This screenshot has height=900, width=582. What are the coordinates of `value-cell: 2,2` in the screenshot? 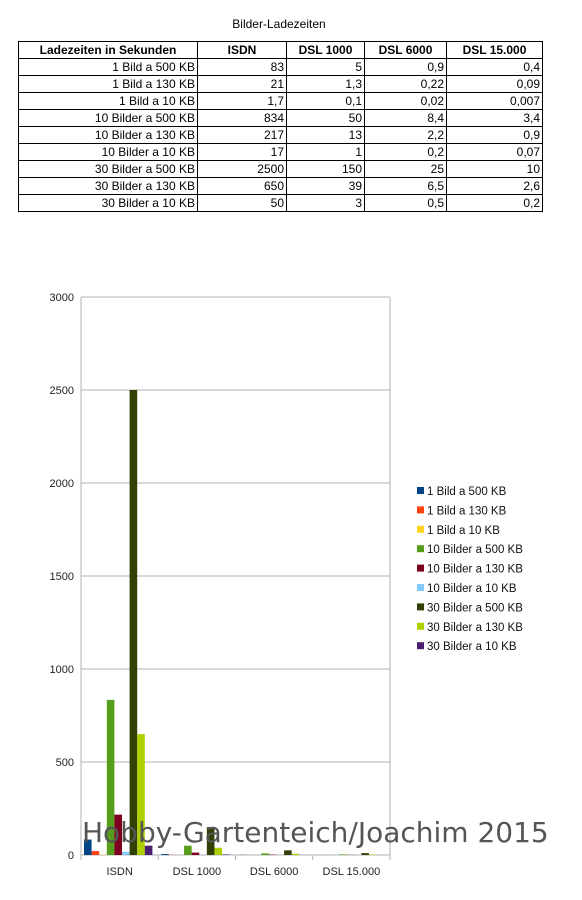 It's located at (405, 135).